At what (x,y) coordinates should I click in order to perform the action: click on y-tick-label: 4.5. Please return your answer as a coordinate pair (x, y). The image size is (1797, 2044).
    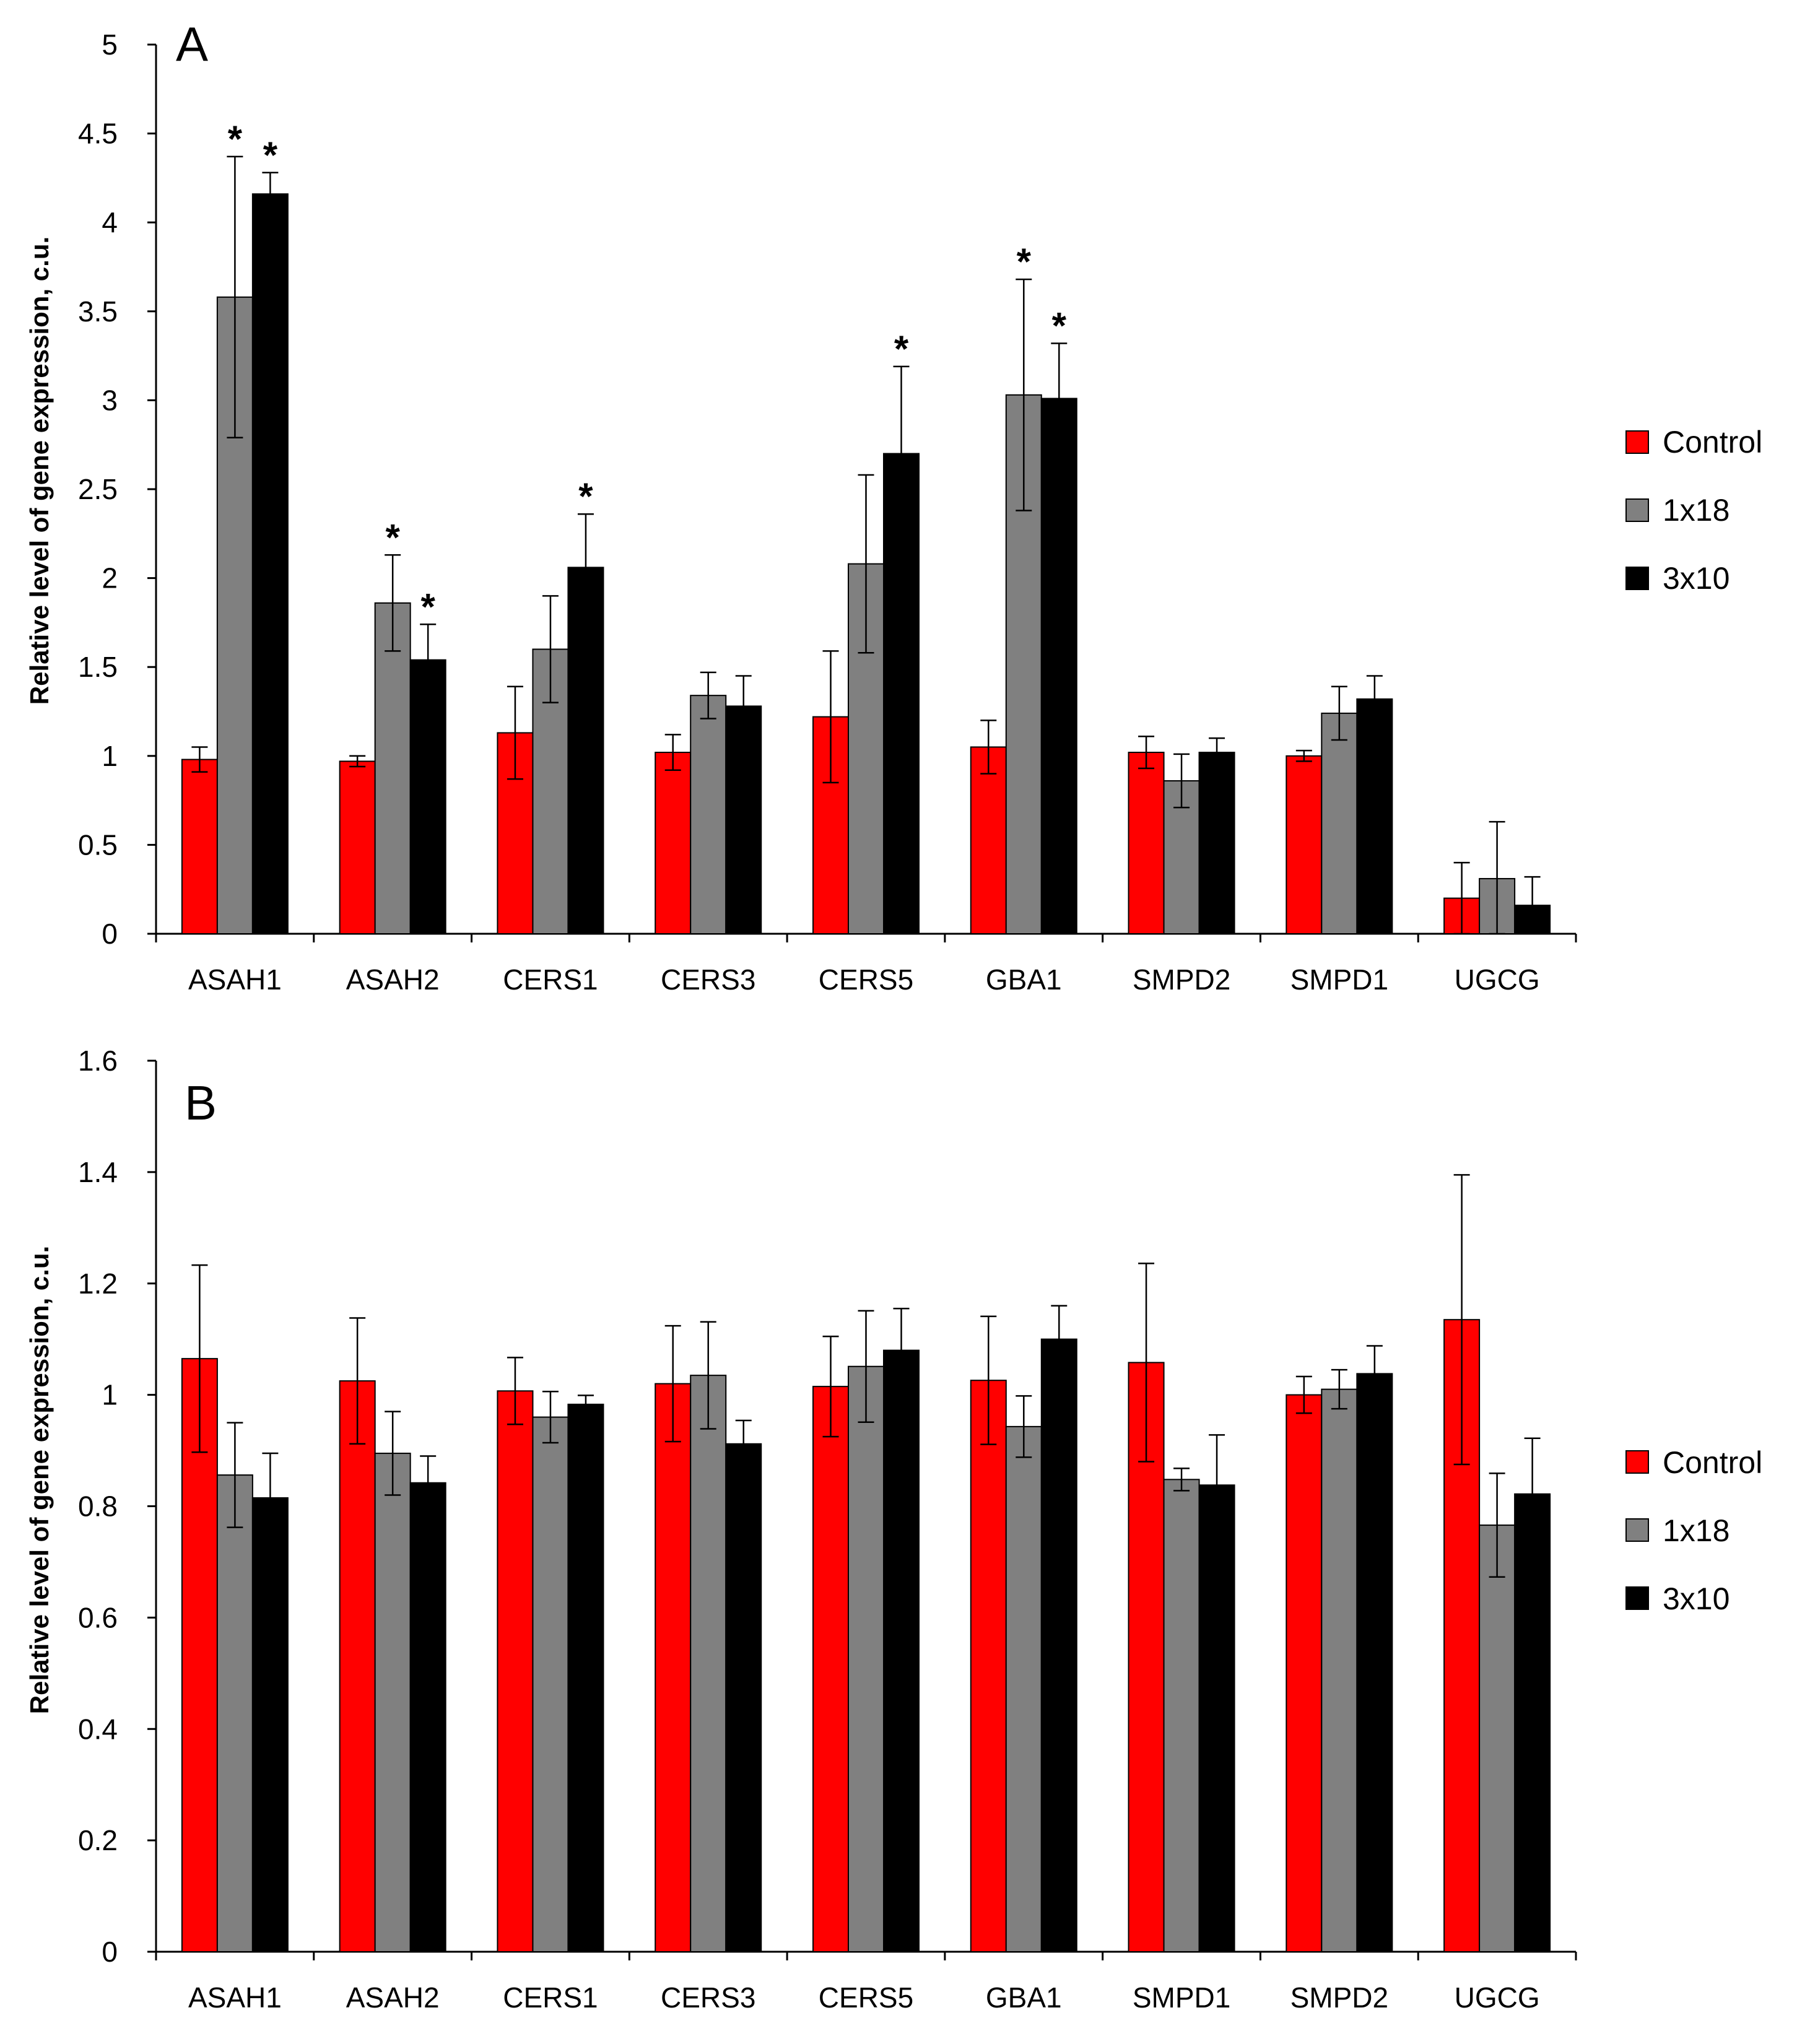
    Looking at the image, I should click on (98, 134).